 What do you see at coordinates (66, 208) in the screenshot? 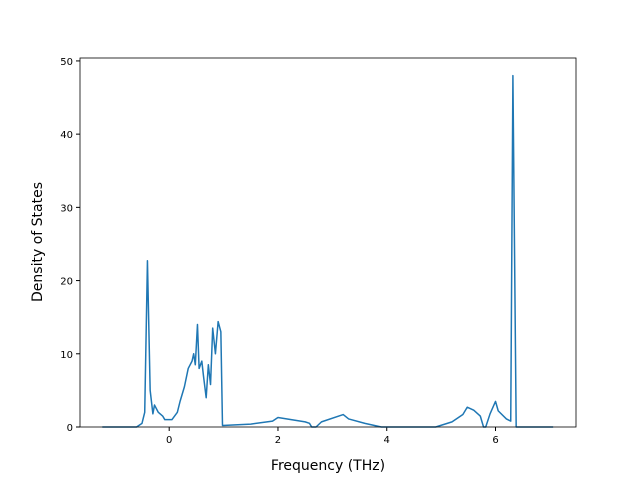
I see `y-tick-label: 30` at bounding box center [66, 208].